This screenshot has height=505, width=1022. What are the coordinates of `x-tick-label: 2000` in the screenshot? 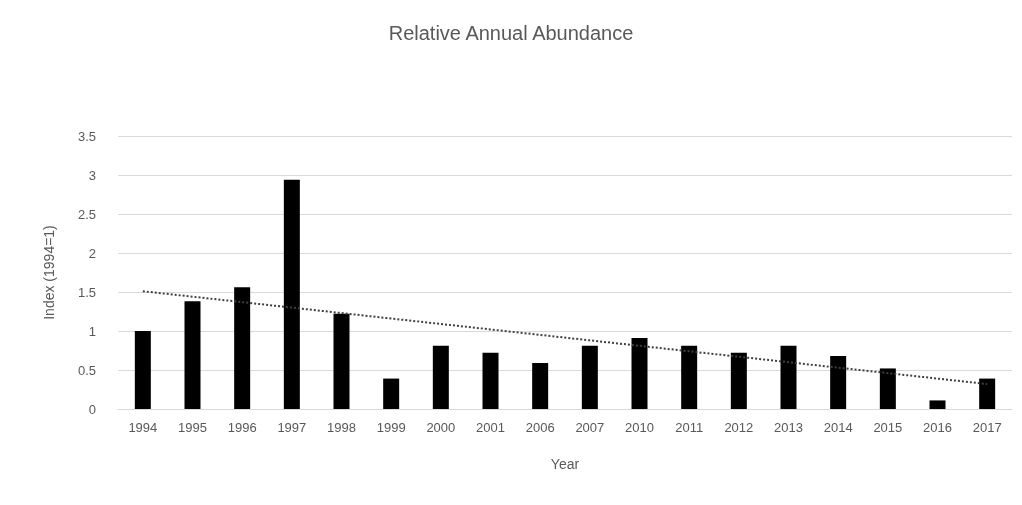 It's located at (441, 427).